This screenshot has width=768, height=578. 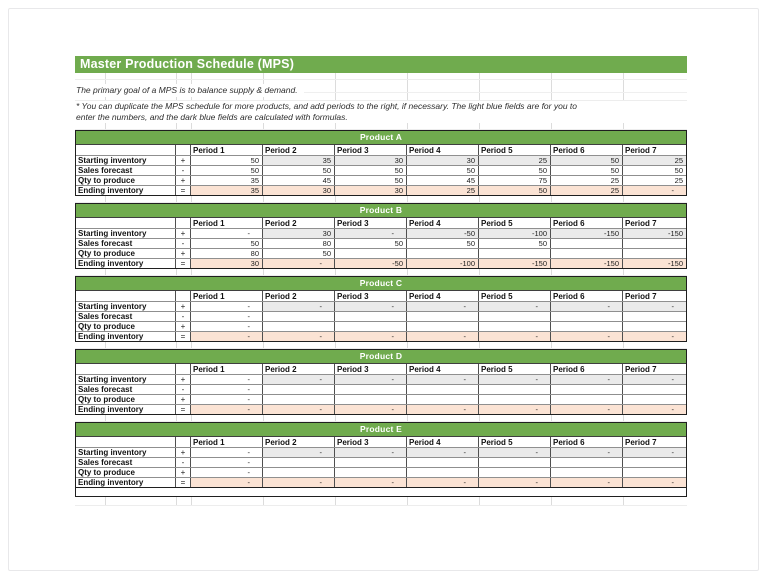 What do you see at coordinates (226, 233) in the screenshot?
I see `cell-starting-inventory-p1: -` at bounding box center [226, 233].